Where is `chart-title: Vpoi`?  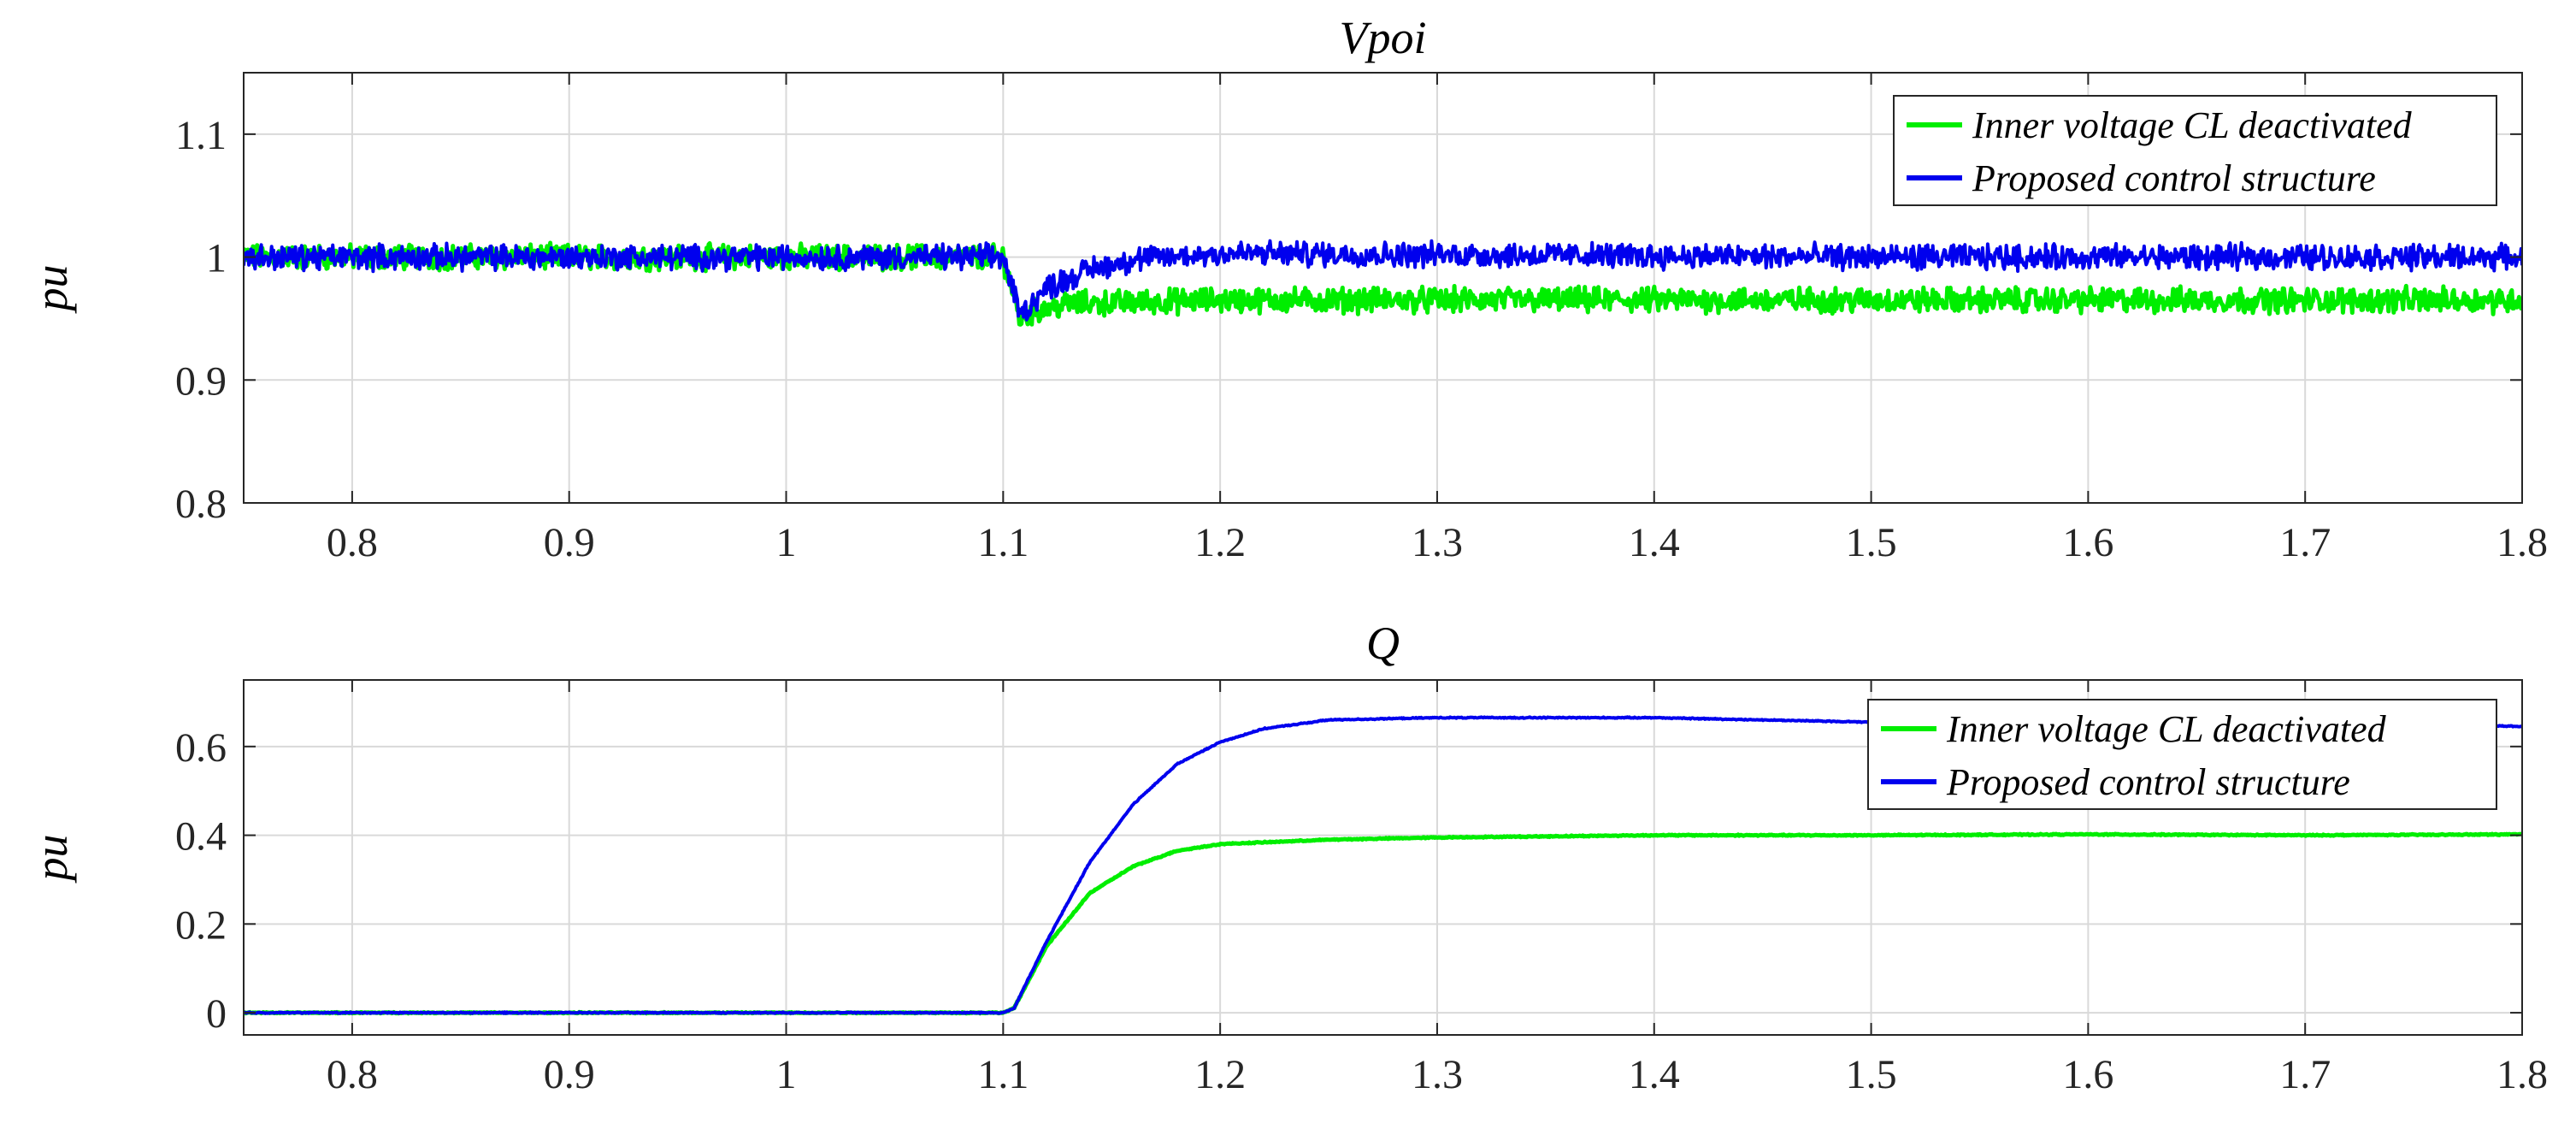
chart-title: Vpoi is located at coordinates (1383, 38).